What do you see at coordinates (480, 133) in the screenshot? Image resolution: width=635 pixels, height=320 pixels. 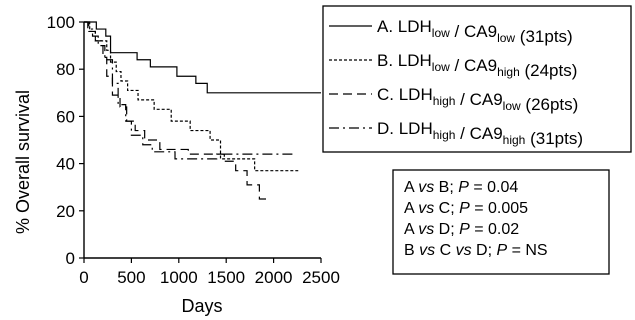 I see `legend-label-D: D. LDHhigh / CA9high (31pts)` at bounding box center [480, 133].